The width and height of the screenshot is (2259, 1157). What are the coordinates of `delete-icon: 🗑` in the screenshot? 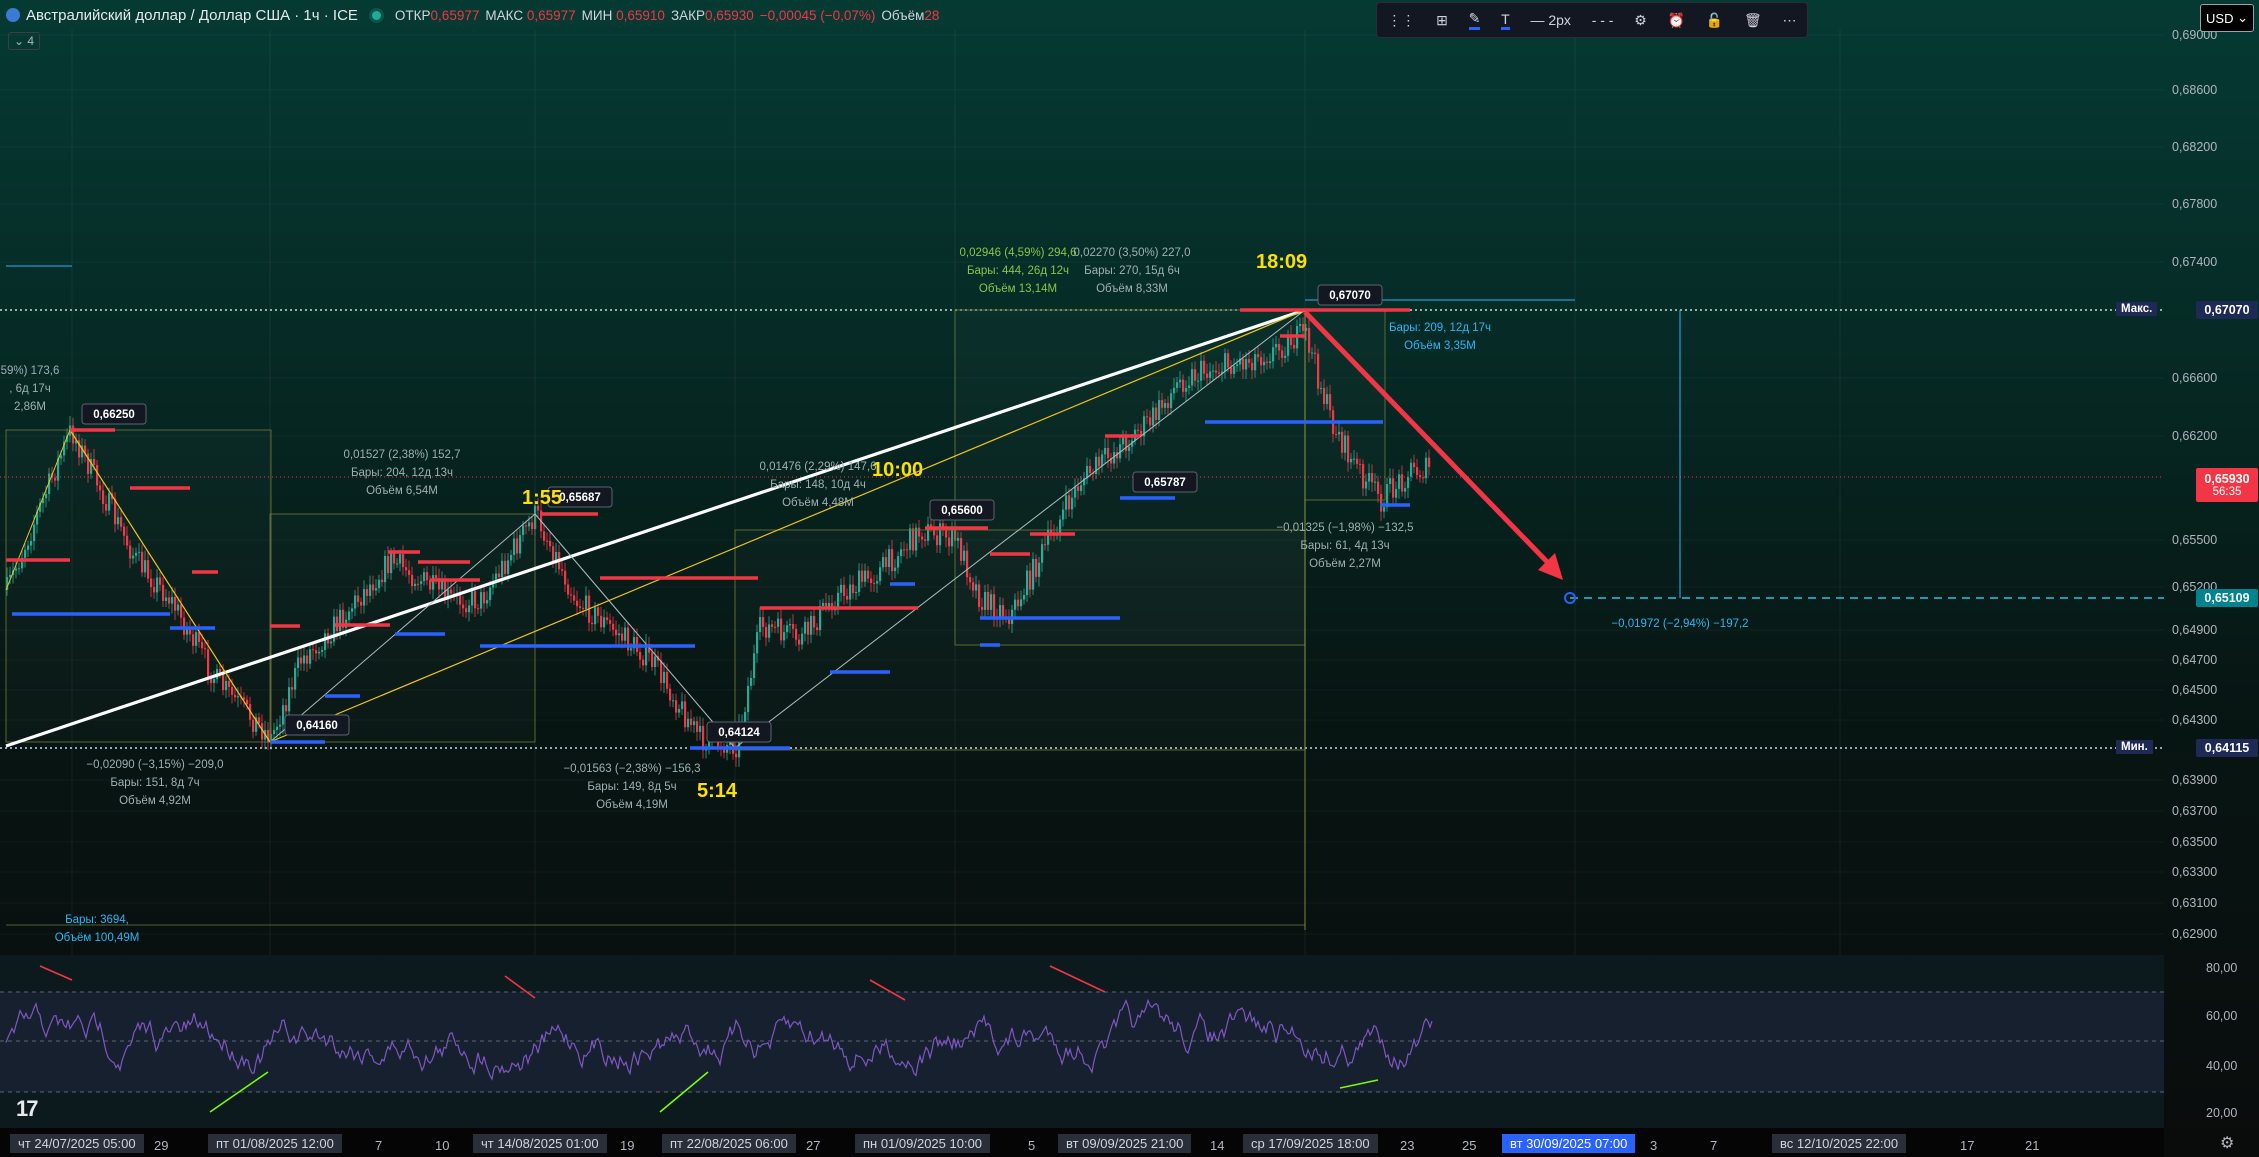 It's located at (1752, 19).